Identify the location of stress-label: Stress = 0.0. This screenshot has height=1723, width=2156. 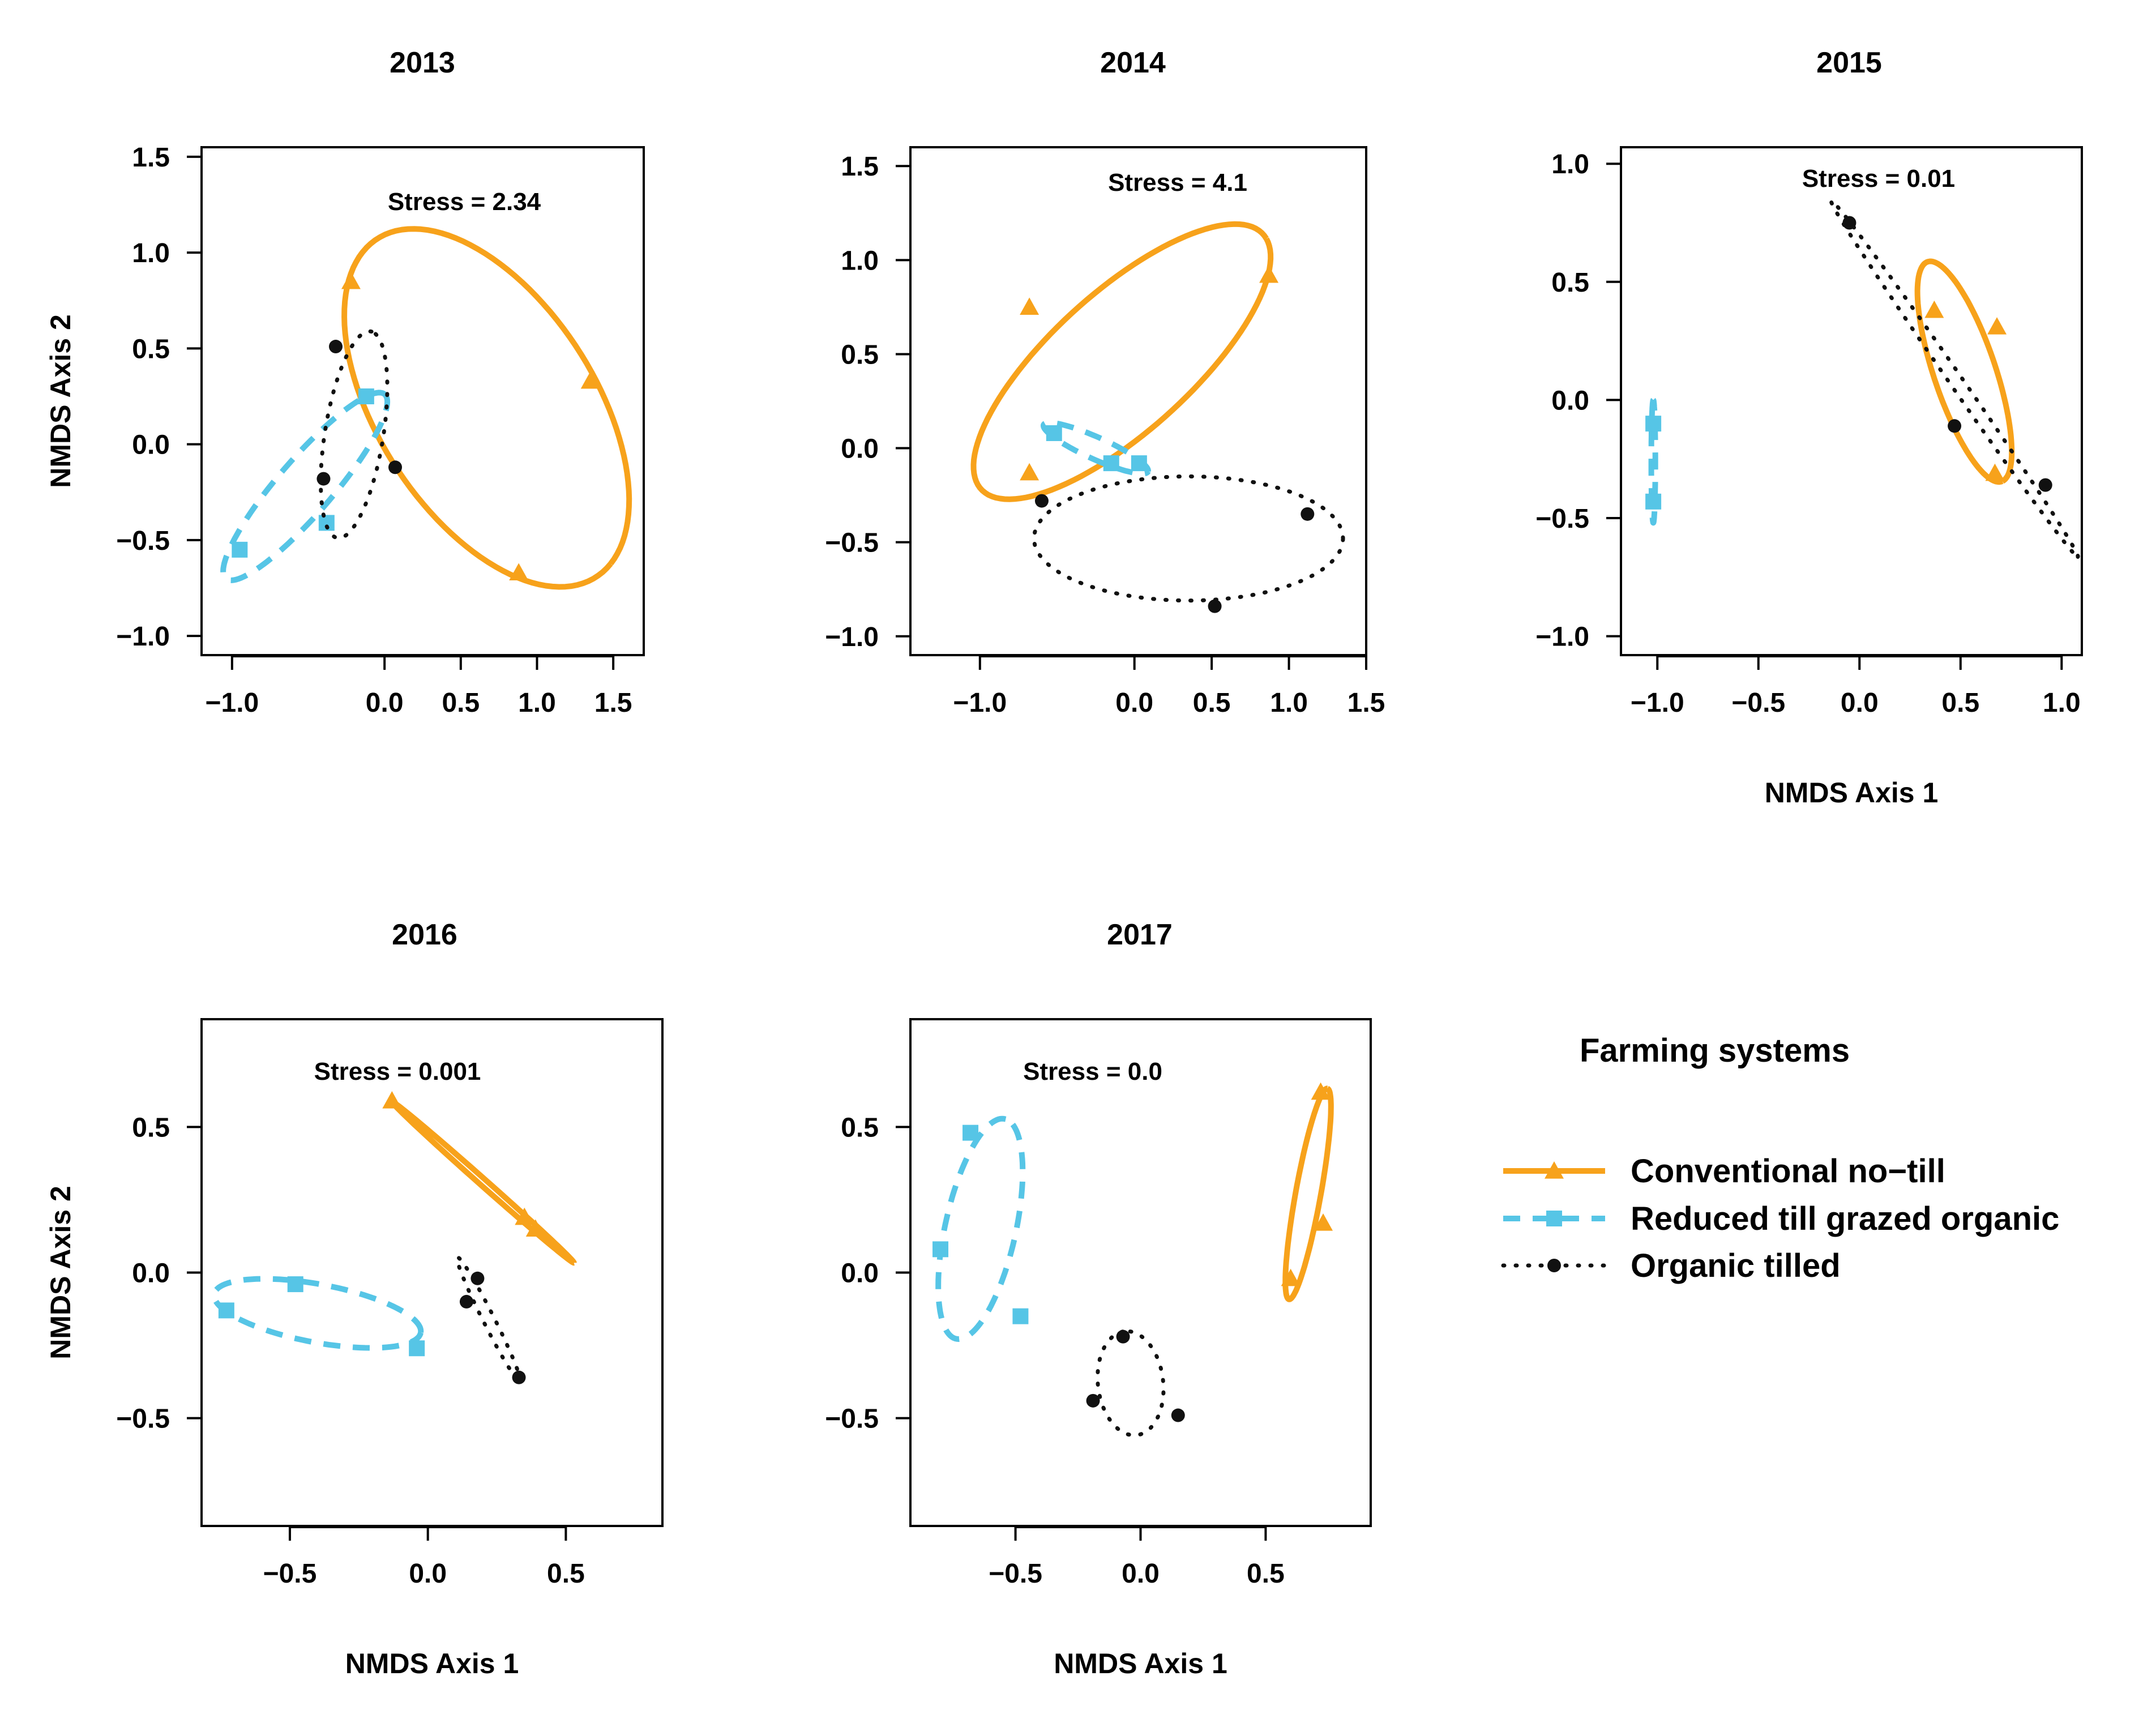
(1092, 1071).